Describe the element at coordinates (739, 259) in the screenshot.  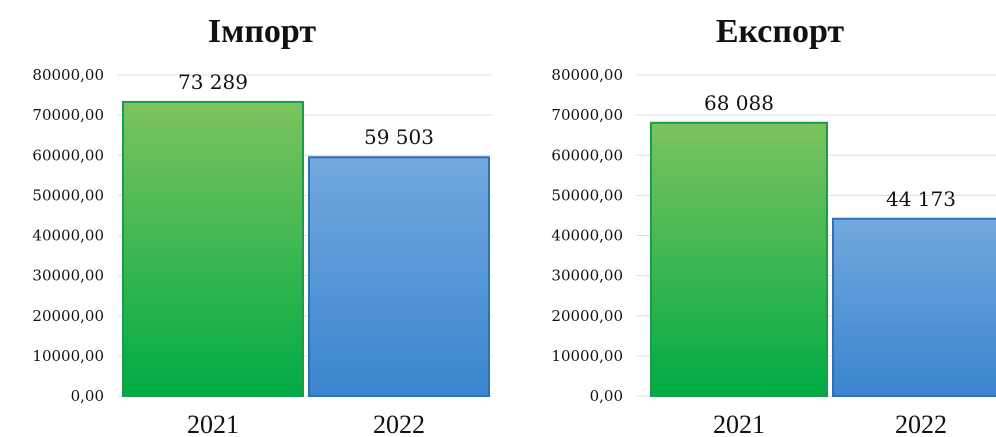
I see `bar-export-2021` at that location.